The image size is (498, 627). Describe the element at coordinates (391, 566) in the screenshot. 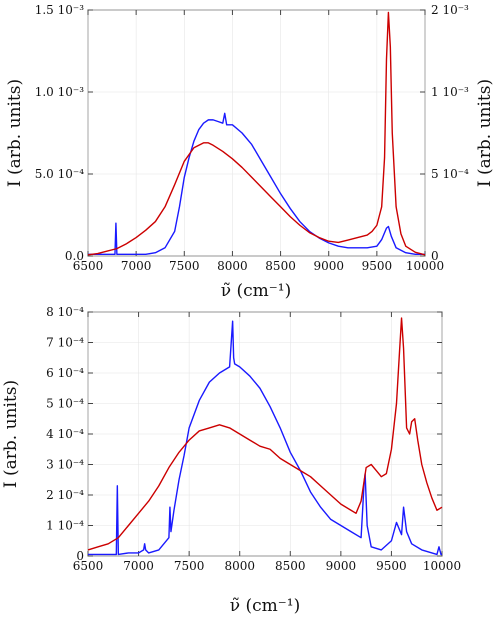

I see `bottom-x-tick-label: 9500` at that location.